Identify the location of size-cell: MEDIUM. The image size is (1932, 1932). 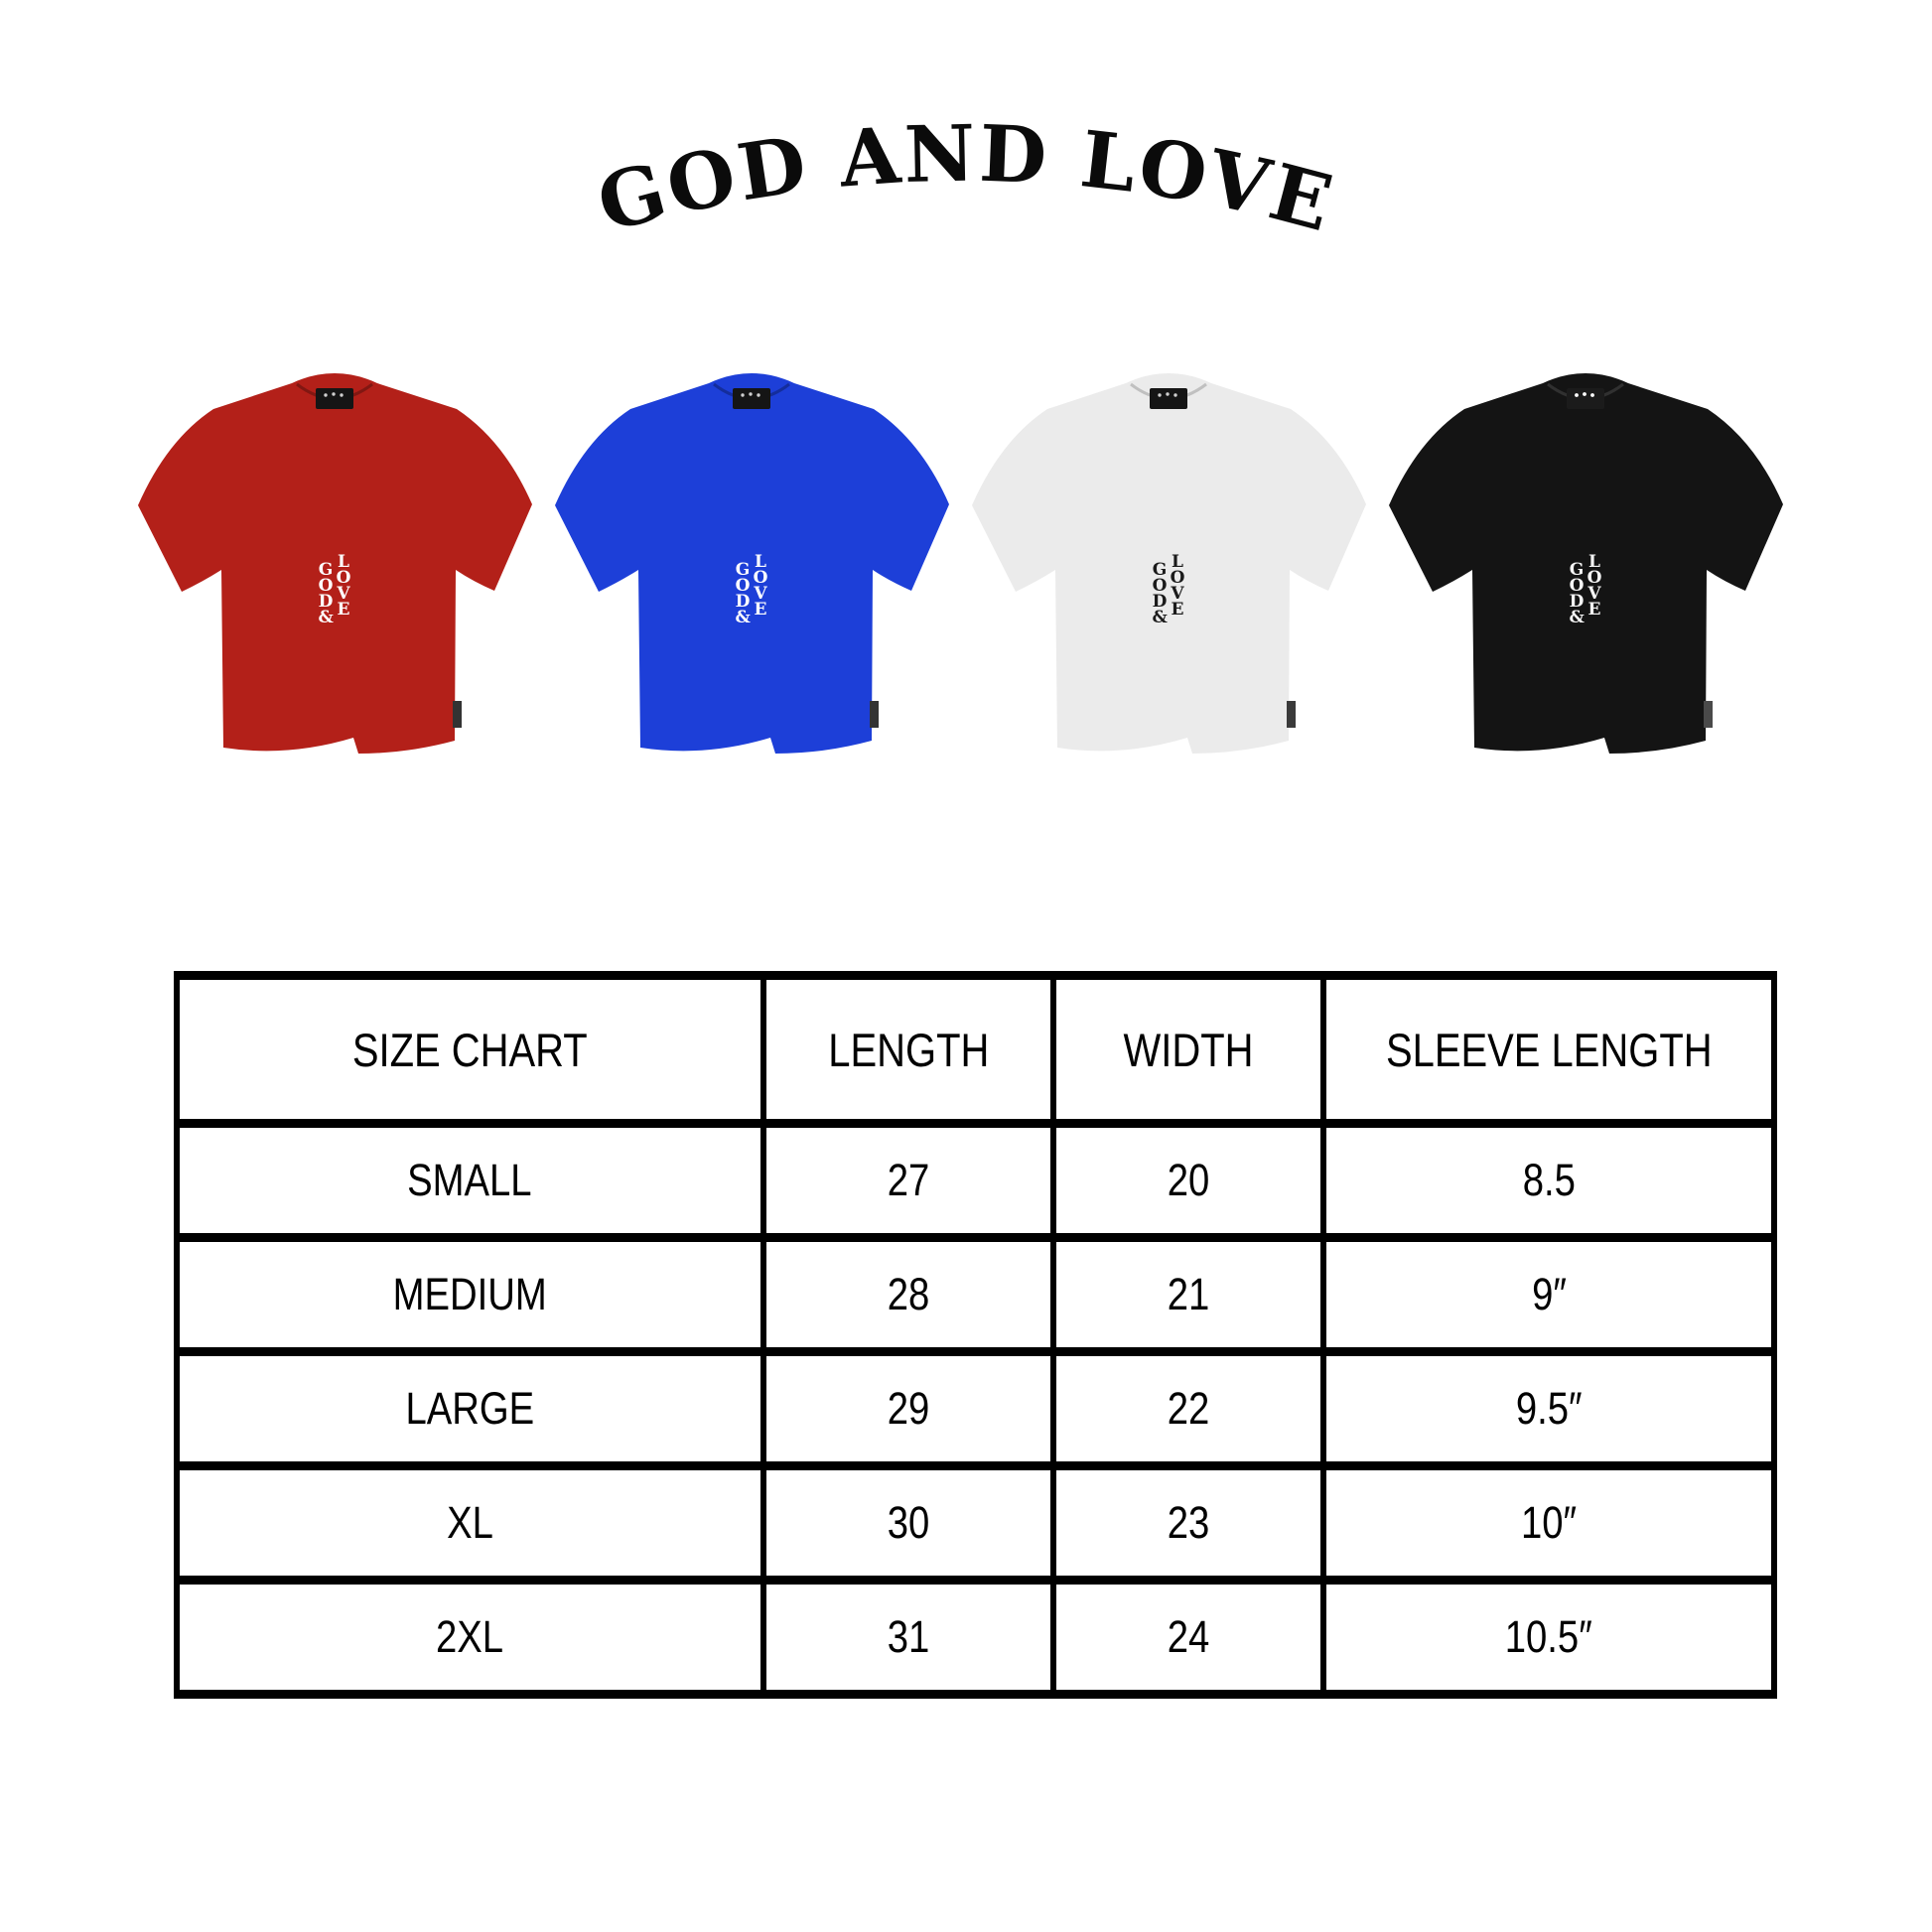
(470, 1294).